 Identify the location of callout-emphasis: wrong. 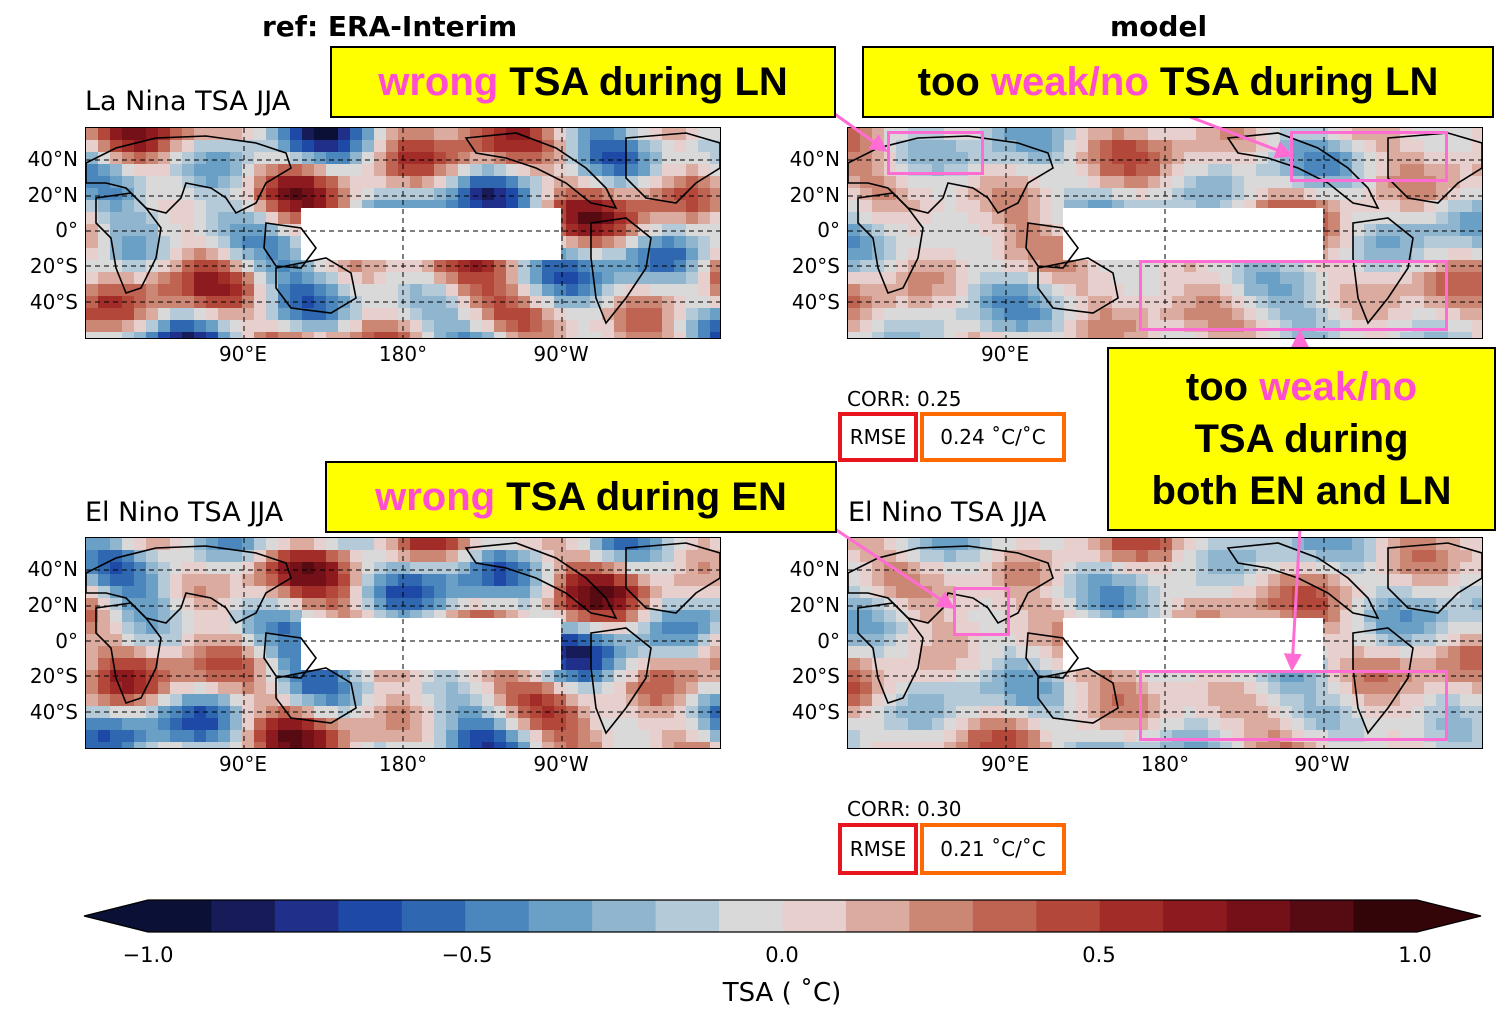
(435, 497).